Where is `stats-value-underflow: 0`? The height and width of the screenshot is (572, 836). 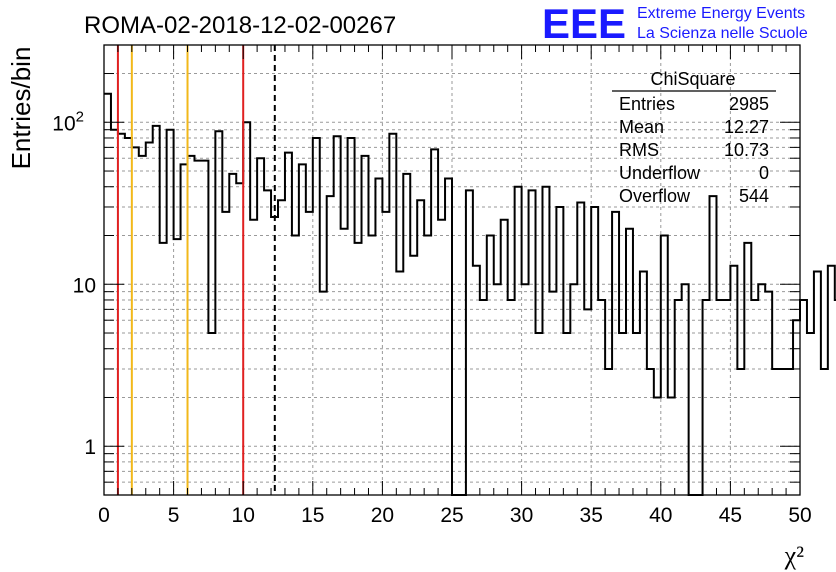 stats-value-underflow: 0 is located at coordinates (764, 173).